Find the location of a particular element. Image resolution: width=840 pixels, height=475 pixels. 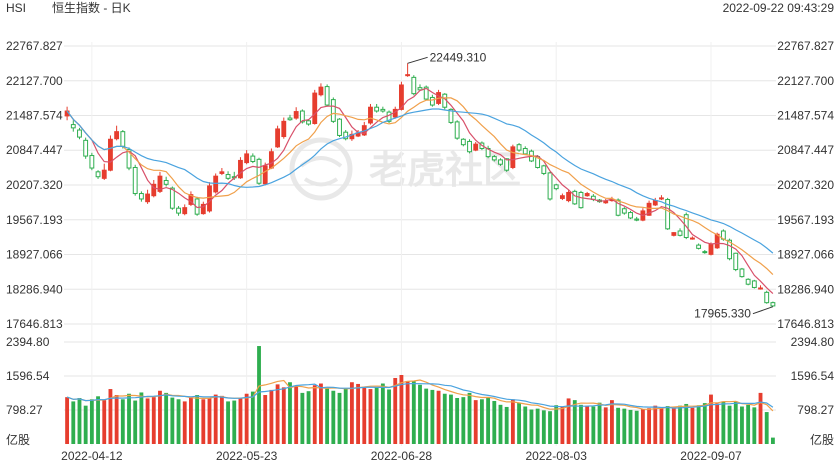

y-tick-label-left: 22767.827 is located at coordinates (34, 46).